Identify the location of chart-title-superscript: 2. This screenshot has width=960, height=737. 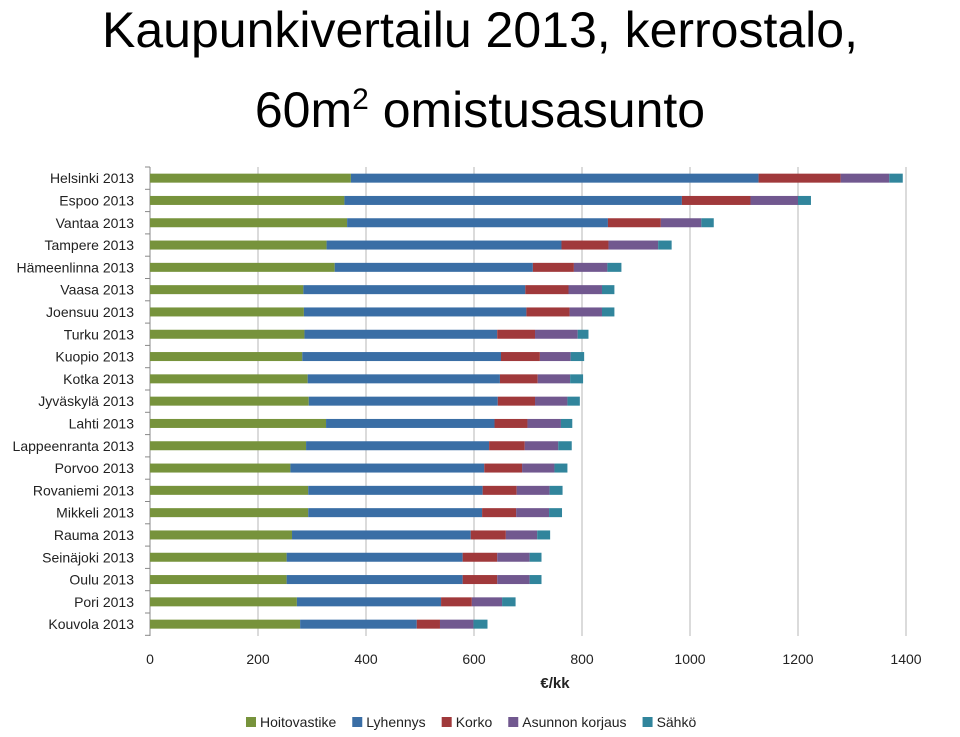
(360, 99).